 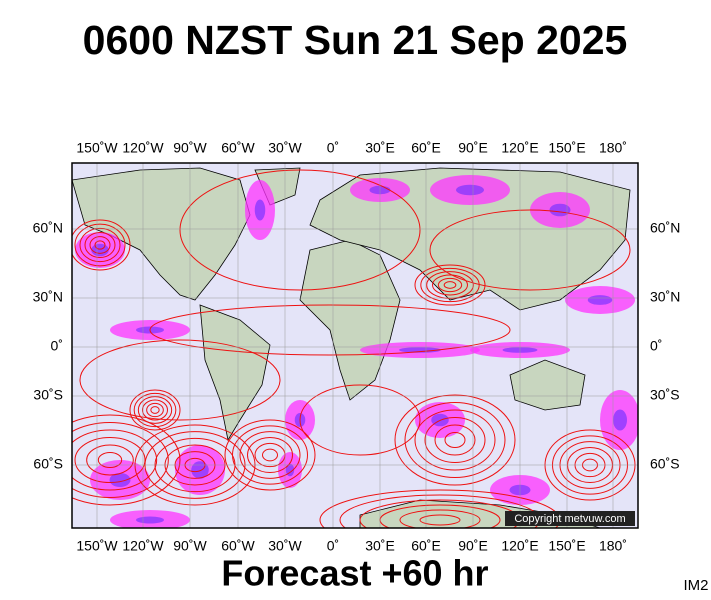 I want to click on lon-label-bottom: 30˚W, so click(x=285, y=546).